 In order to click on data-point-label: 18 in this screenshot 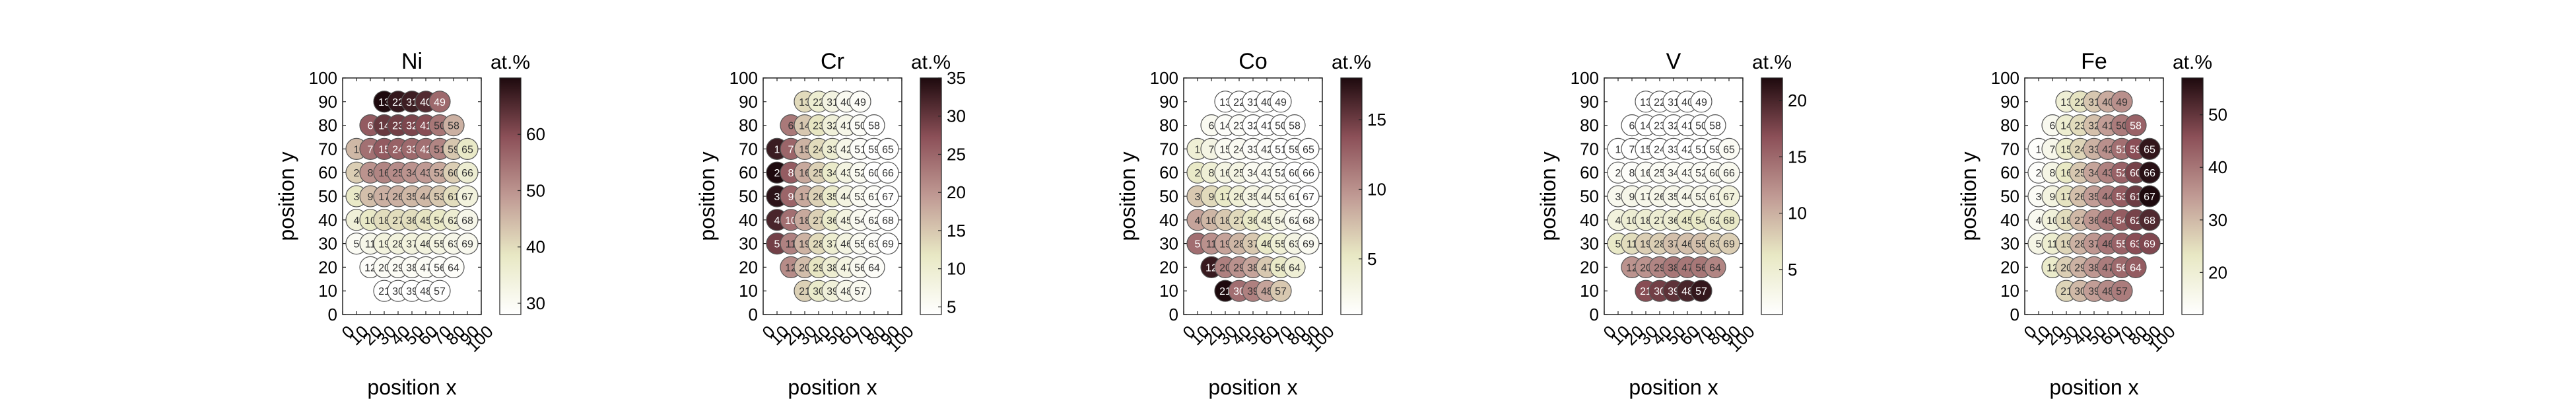, I will do `click(1646, 221)`.